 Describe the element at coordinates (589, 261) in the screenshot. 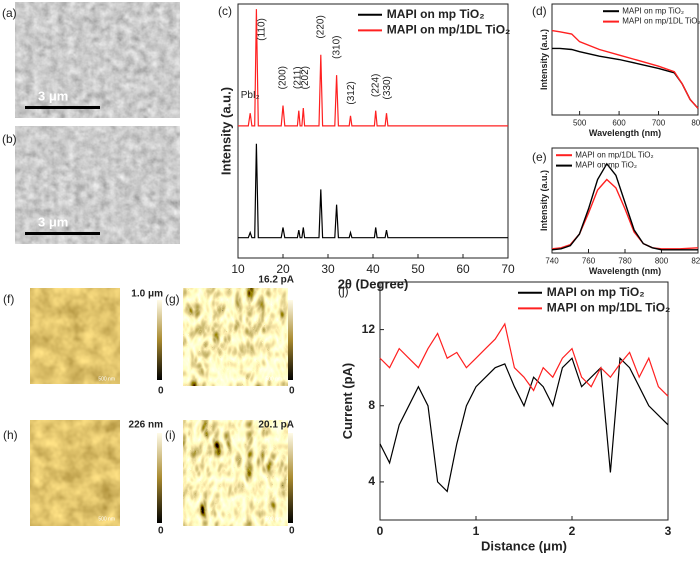

I see `x-tick-label: 760` at that location.